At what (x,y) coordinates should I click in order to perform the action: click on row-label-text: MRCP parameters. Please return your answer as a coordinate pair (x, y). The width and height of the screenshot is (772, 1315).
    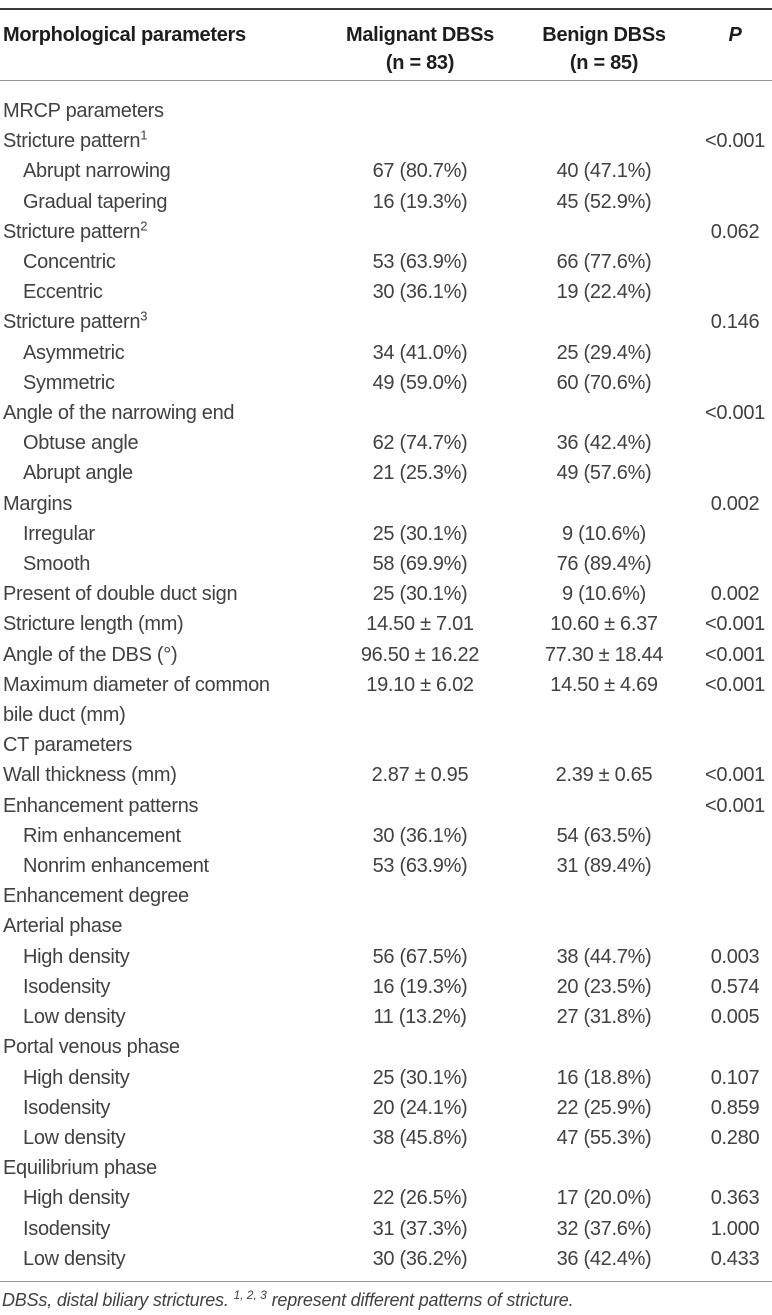
    Looking at the image, I should click on (83, 111).